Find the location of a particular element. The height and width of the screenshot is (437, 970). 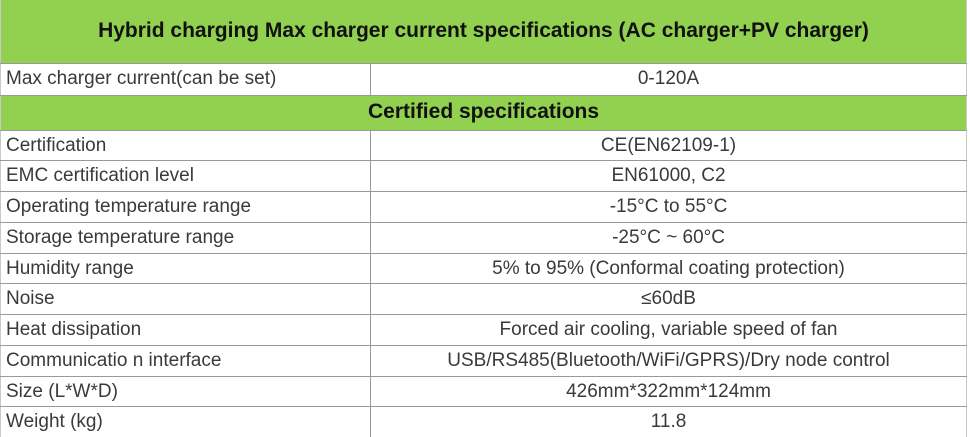

section-header-row: Certified specifications is located at coordinates (483, 112).